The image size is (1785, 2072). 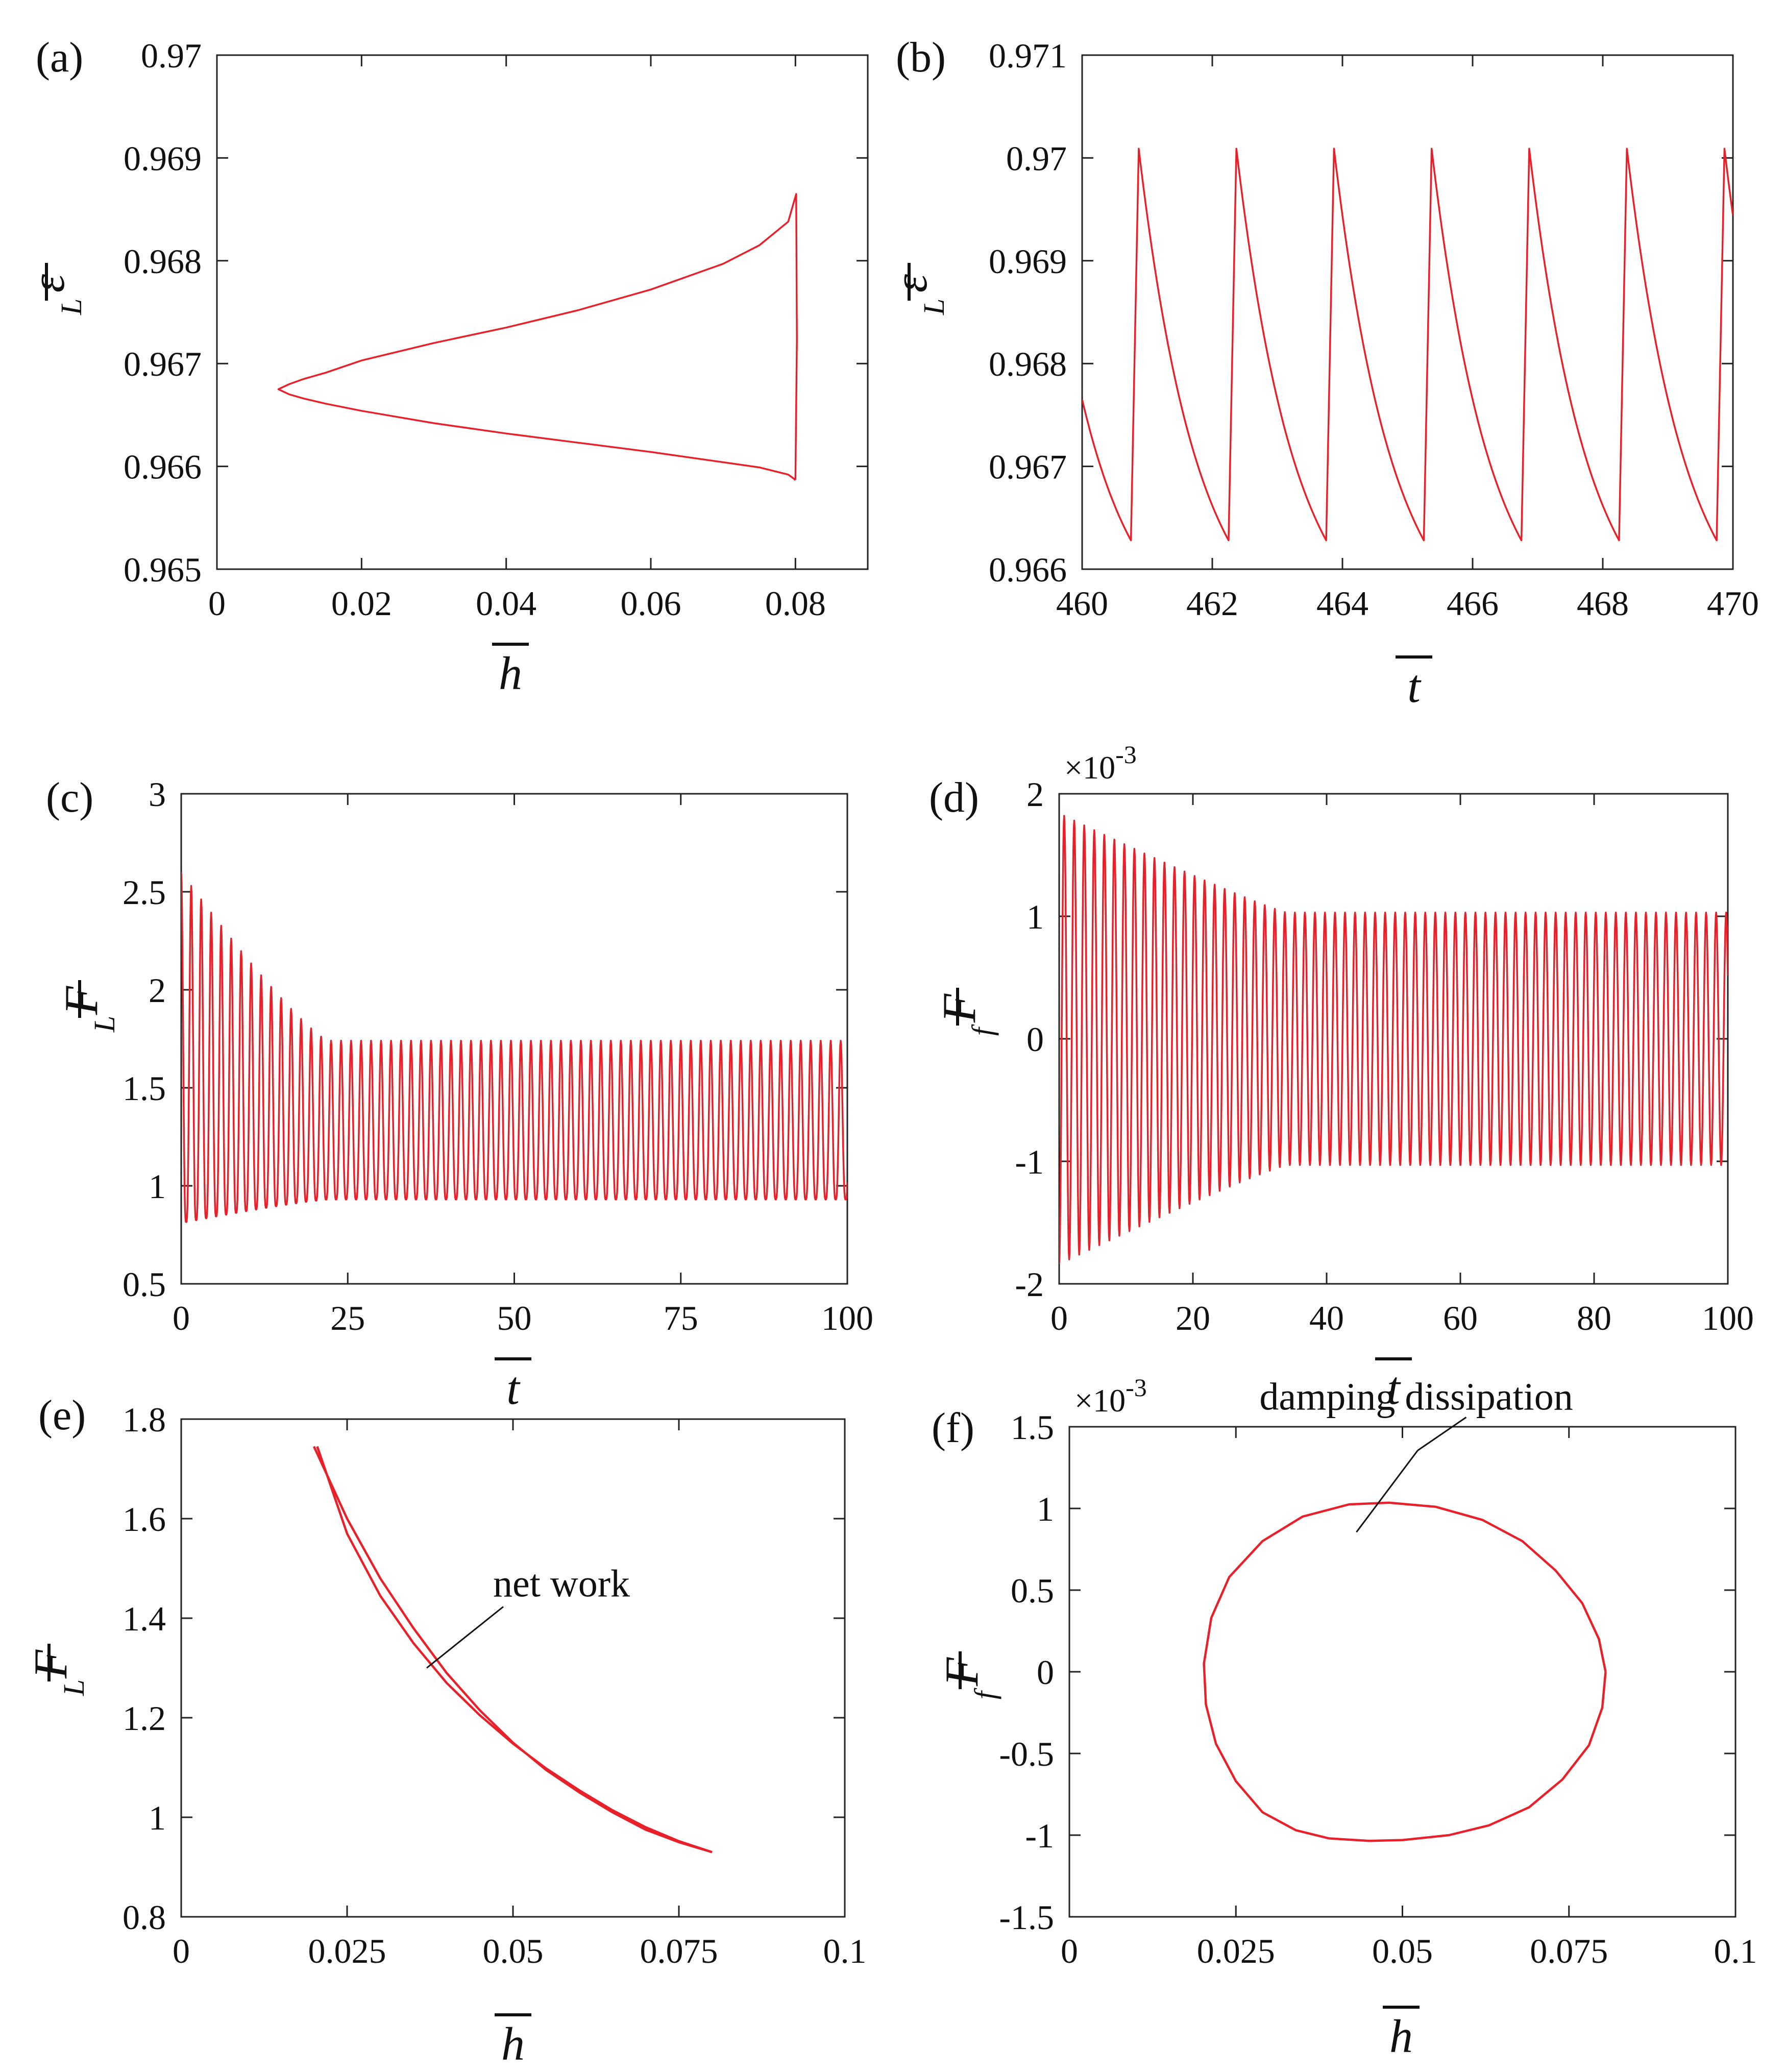 I want to click on panel-label: (e), so click(x=62, y=1415).